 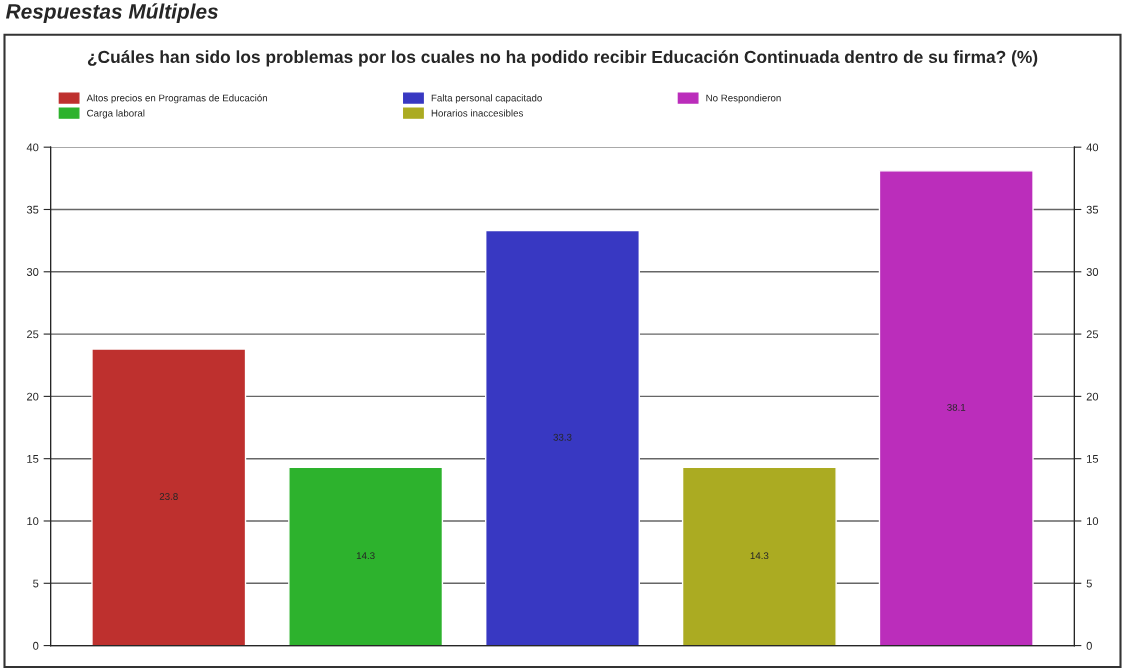 I want to click on chart-title: ¿Cuáles han sido los problemas por los cuales no ha podido recibir Educación Continuada dentro de su firma? (%), so click(x=562, y=58).